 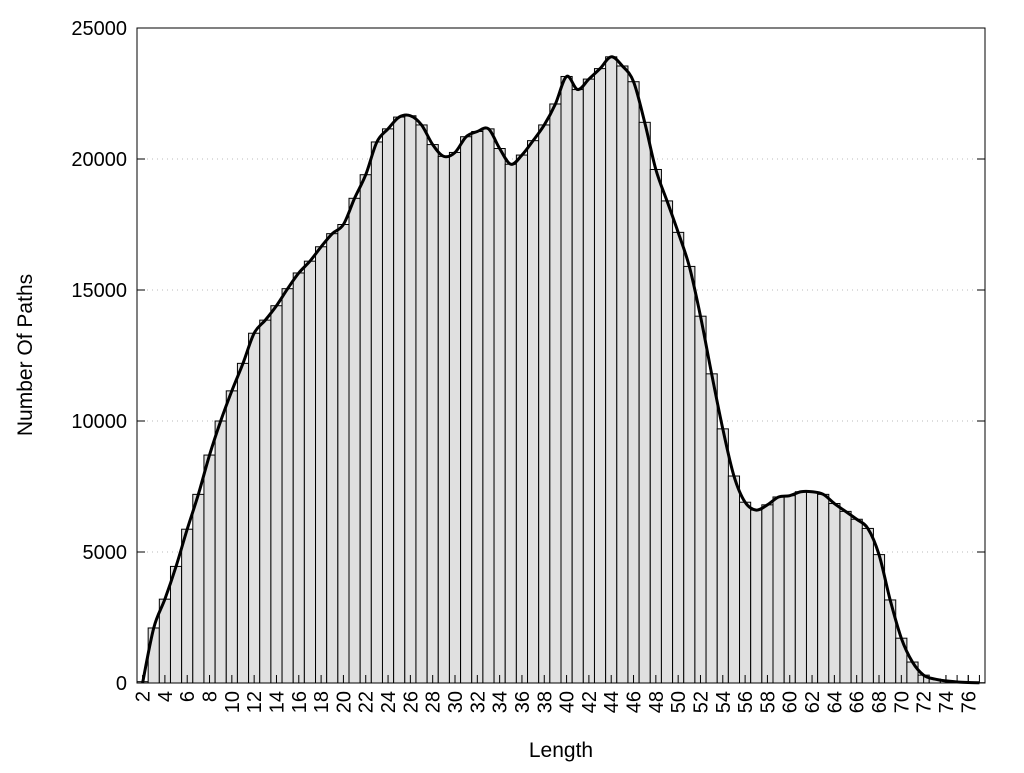 I want to click on x-tick-label: 72, so click(x=925, y=702).